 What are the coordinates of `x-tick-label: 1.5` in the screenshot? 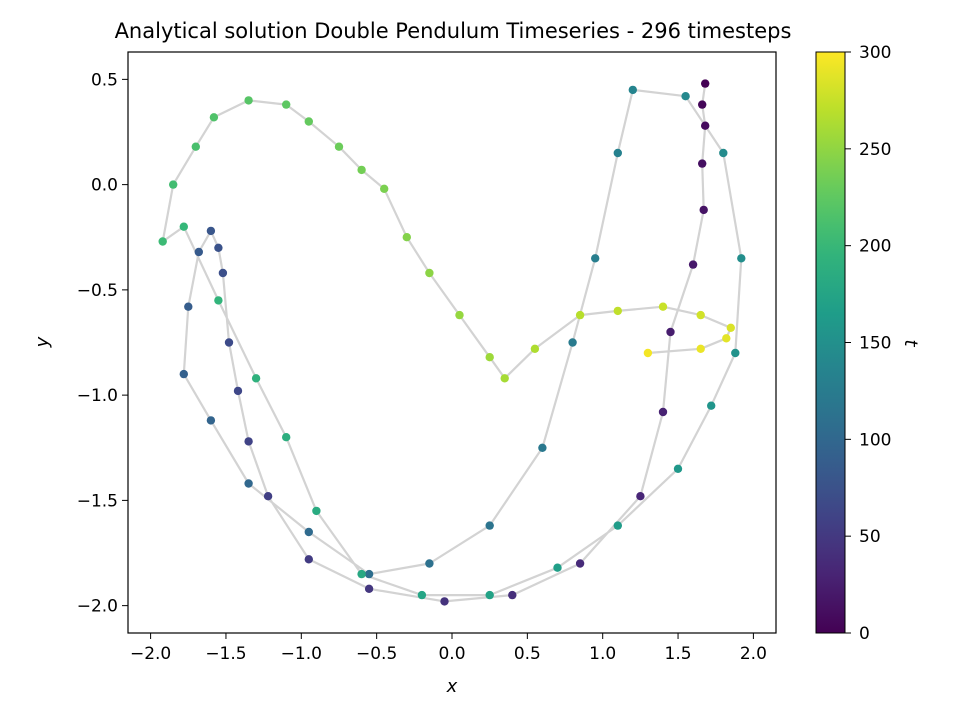 It's located at (678, 654).